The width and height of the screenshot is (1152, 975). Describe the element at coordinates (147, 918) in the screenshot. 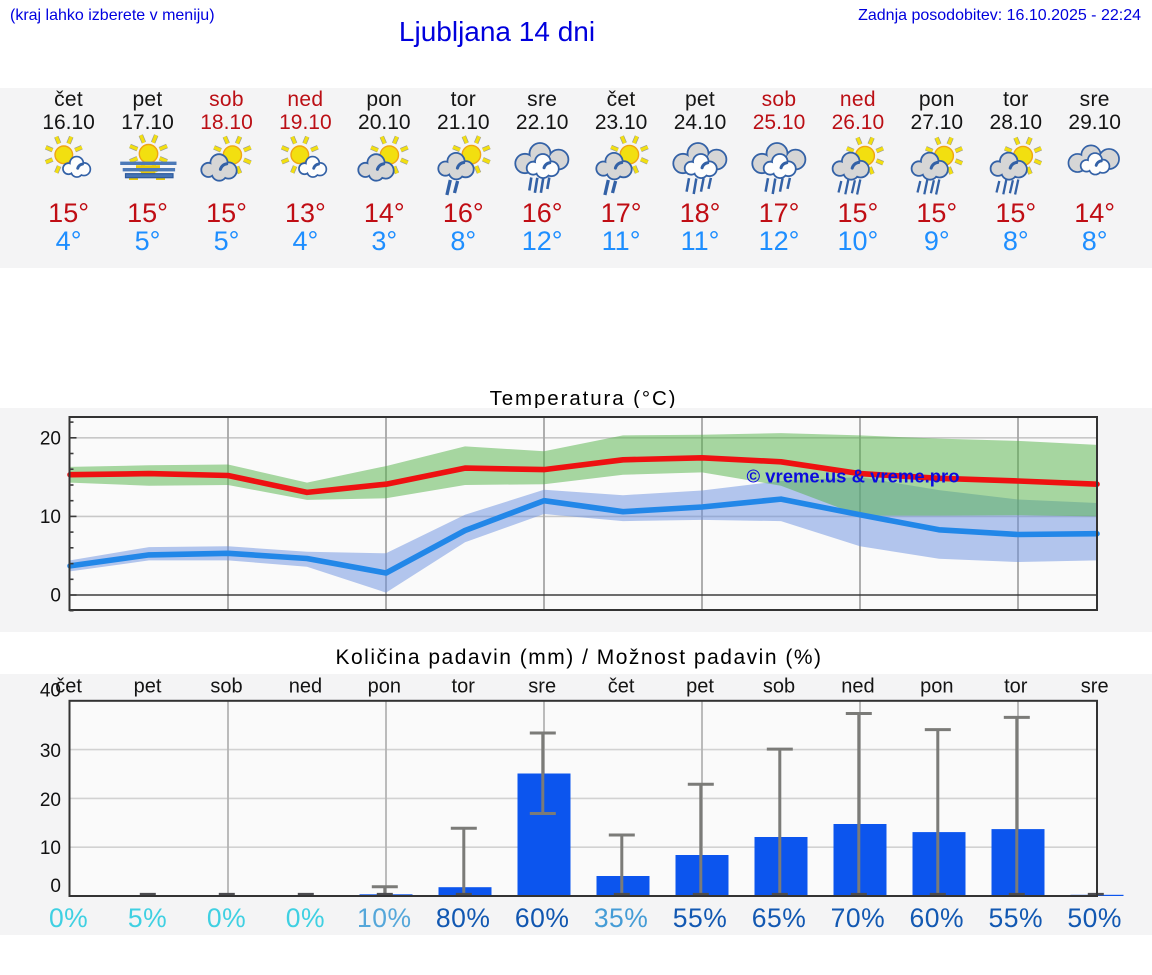

I see `svg-text: 5%` at that location.